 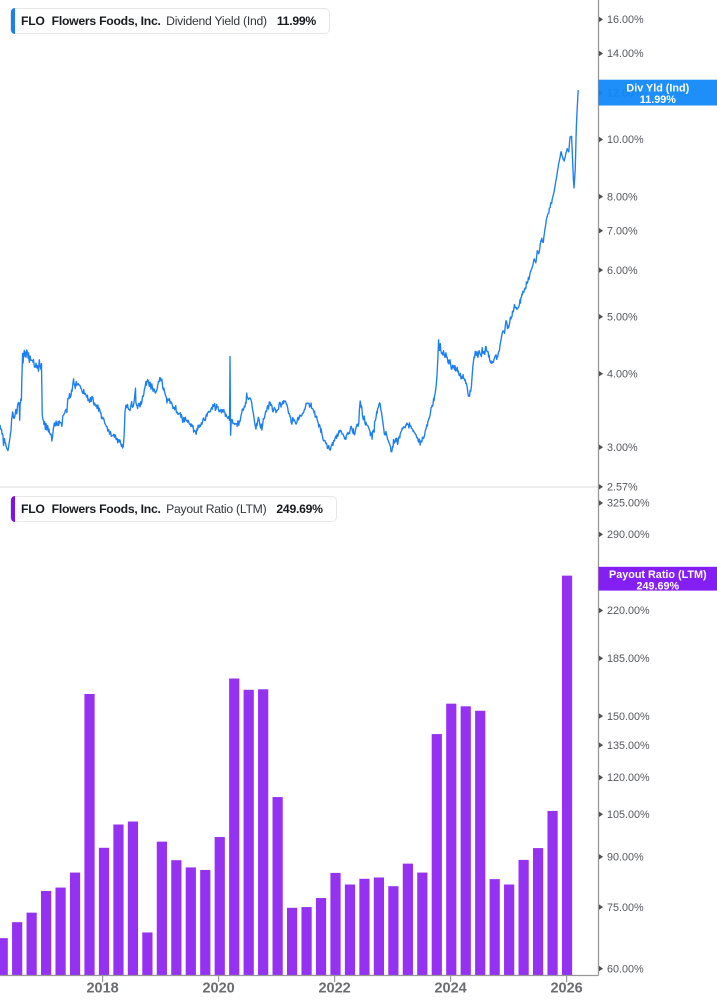 I want to click on svg-text: 5.00%, so click(x=622, y=317).